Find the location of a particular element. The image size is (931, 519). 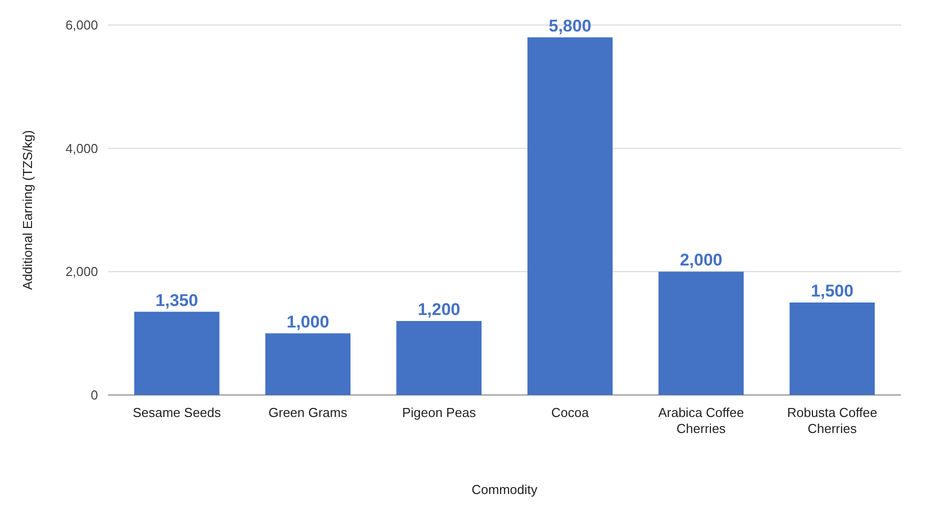

y-tick-label: 0 is located at coordinates (94, 395).